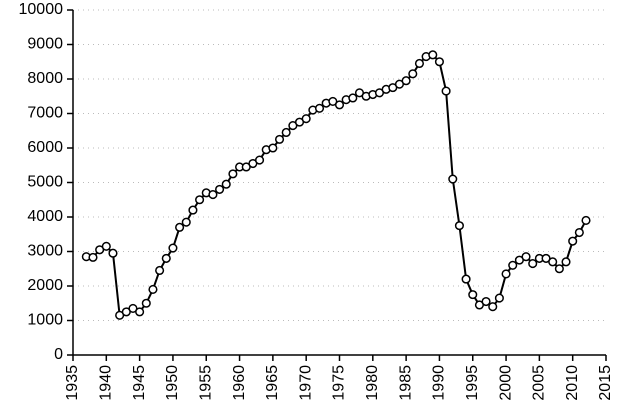  Describe the element at coordinates (45, 251) in the screenshot. I see `y-tick-label: 3000` at that location.